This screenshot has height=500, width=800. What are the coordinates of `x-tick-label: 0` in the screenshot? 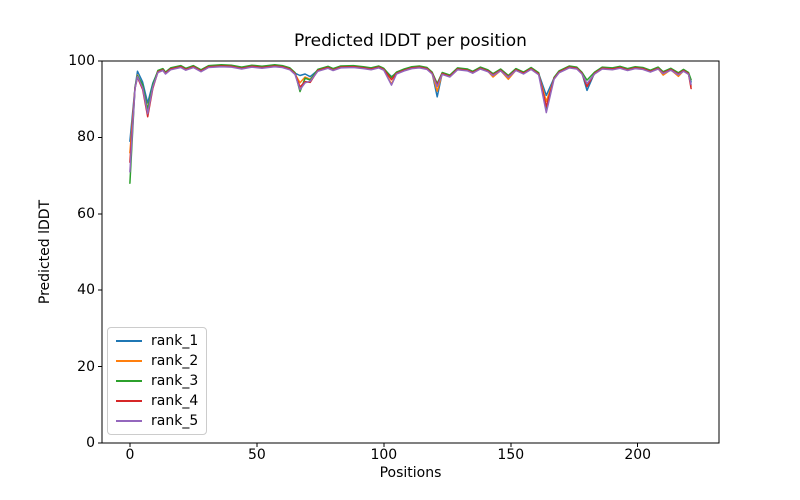 It's located at (130, 455).